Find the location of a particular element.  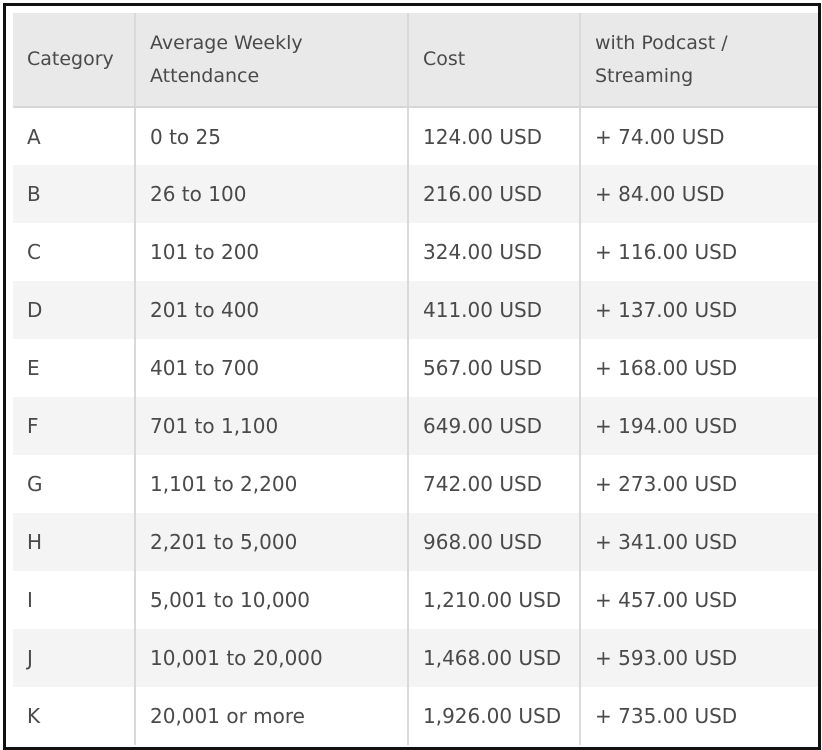

attendance-cell: 0 to 25 is located at coordinates (271, 136).